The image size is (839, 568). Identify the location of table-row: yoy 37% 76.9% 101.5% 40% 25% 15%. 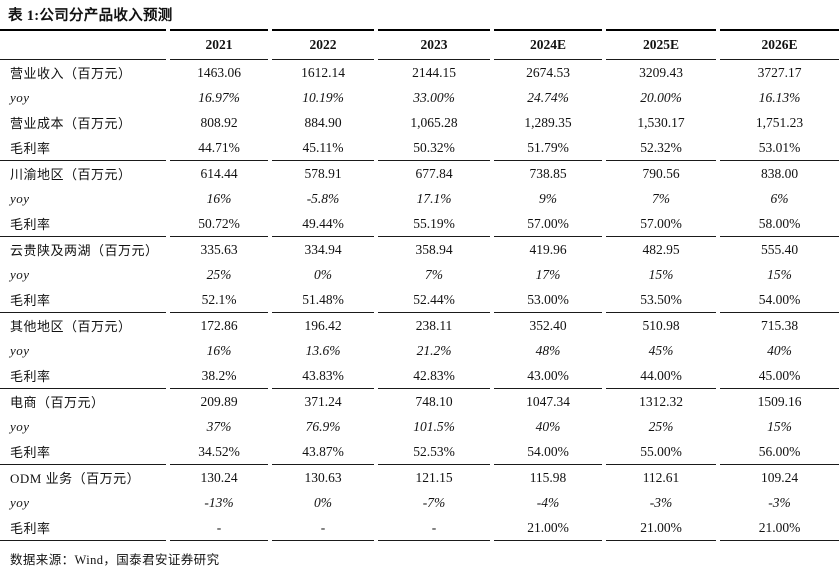
(419, 426).